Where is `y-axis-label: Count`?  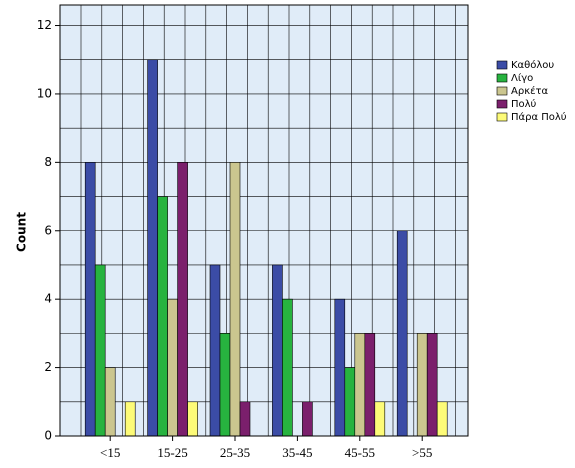 y-axis-label: Count is located at coordinates (22, 232).